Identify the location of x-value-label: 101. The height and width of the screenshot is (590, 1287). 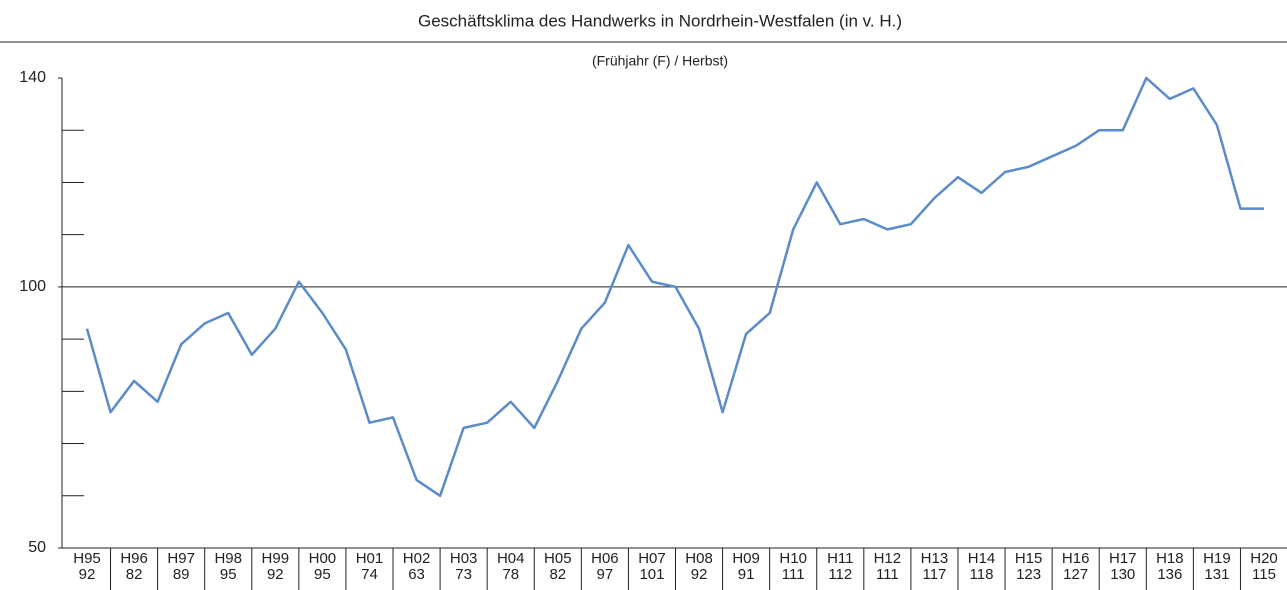
(651, 574).